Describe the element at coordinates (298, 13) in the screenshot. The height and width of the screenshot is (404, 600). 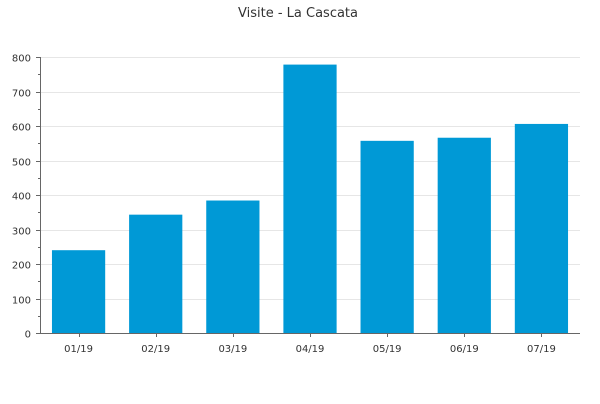
I see `chart-title: Visite - La Cascata` at that location.